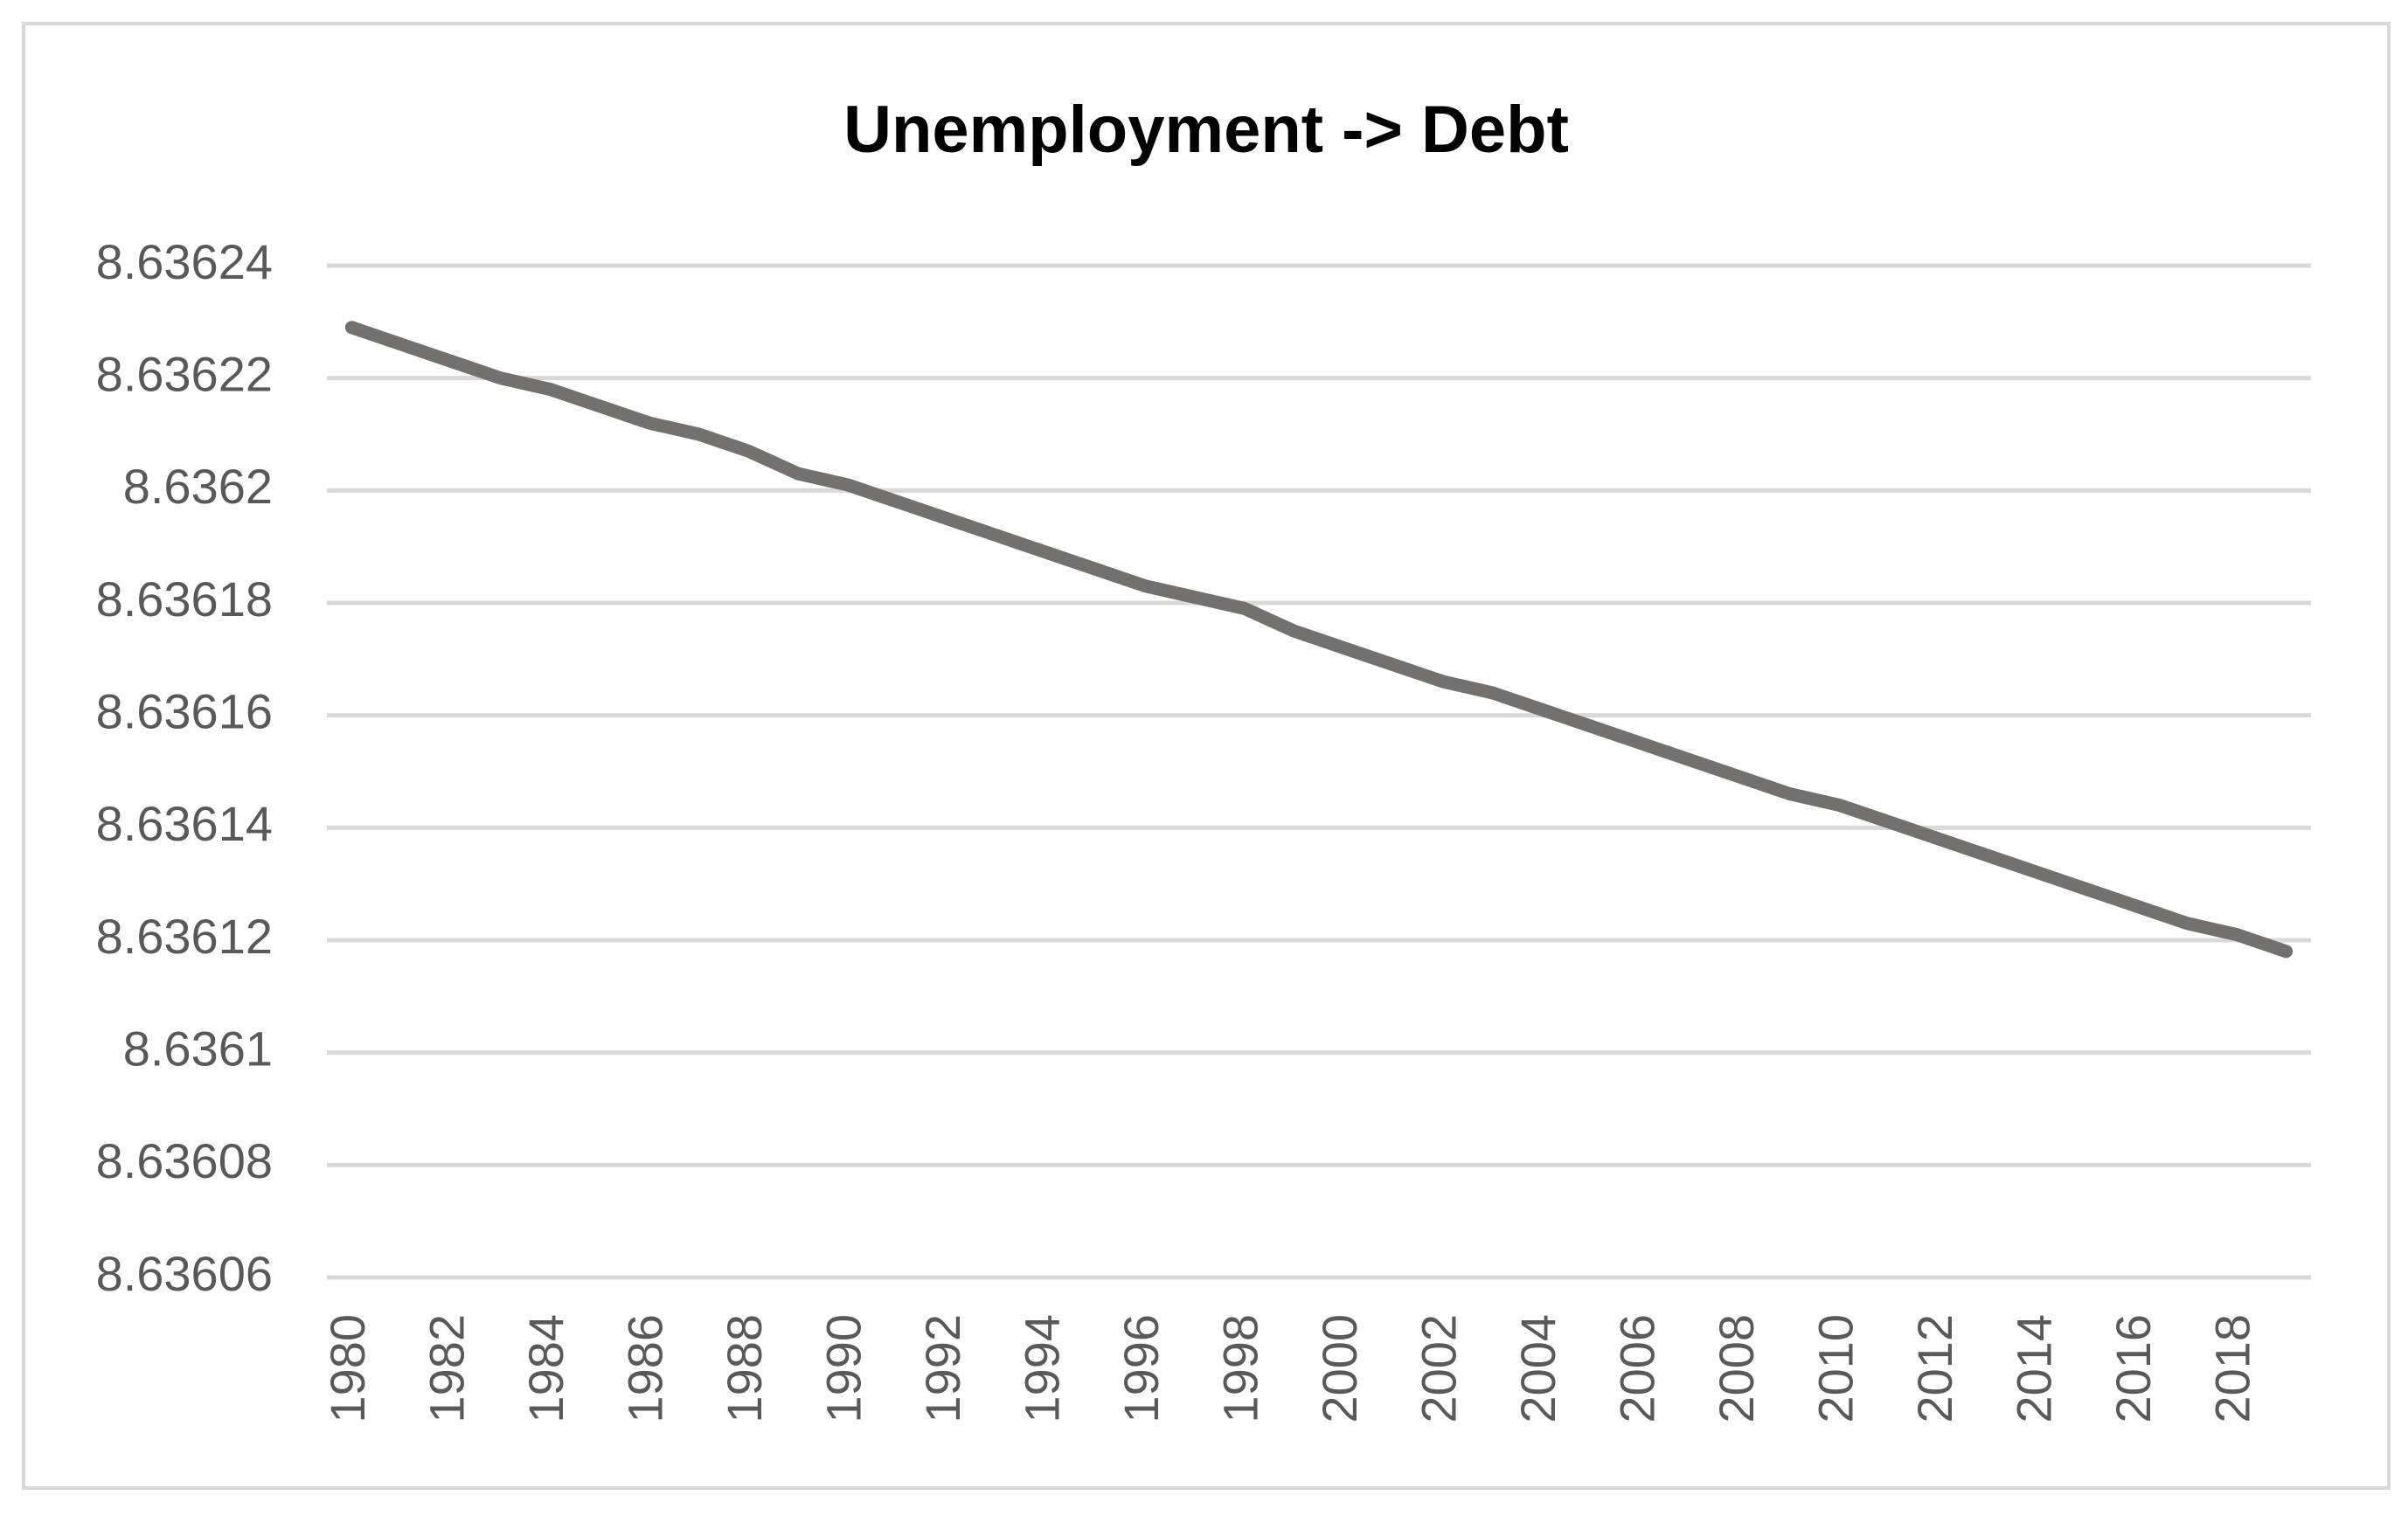 This screenshot has height=1516, width=2408. What do you see at coordinates (1537, 1369) in the screenshot?
I see `x-tick-label: 2004` at bounding box center [1537, 1369].